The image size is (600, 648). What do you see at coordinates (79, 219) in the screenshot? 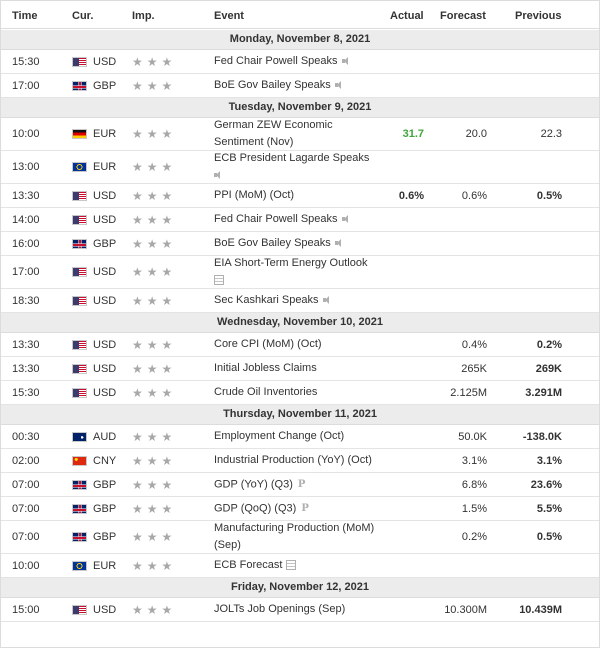
I see `flag-us-icon` at bounding box center [79, 219].